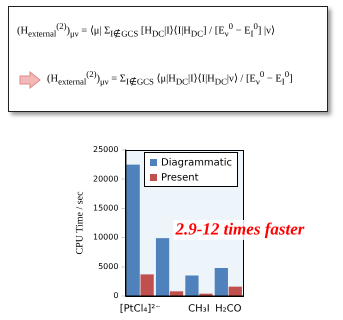 This screenshot has height=320, width=343. Describe the element at coordinates (105, 207) in the screenshot. I see `y-tick-label: 15000` at that location.